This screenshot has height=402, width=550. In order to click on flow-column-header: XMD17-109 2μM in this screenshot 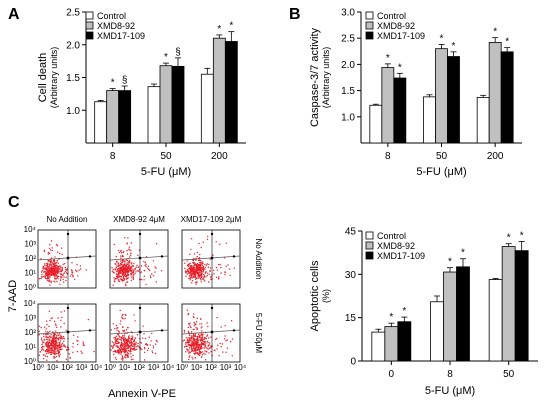, I will do `click(211, 219)`.